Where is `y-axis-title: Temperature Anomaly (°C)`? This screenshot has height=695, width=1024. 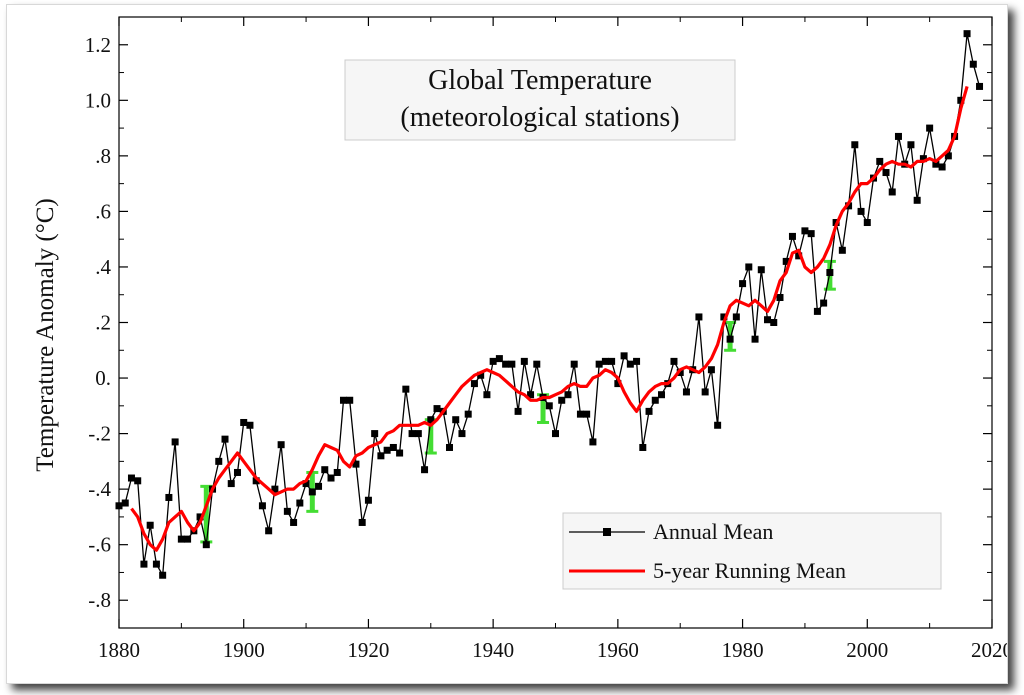
y-axis-title: Temperature Anomaly (°C) is located at coordinates (45, 334).